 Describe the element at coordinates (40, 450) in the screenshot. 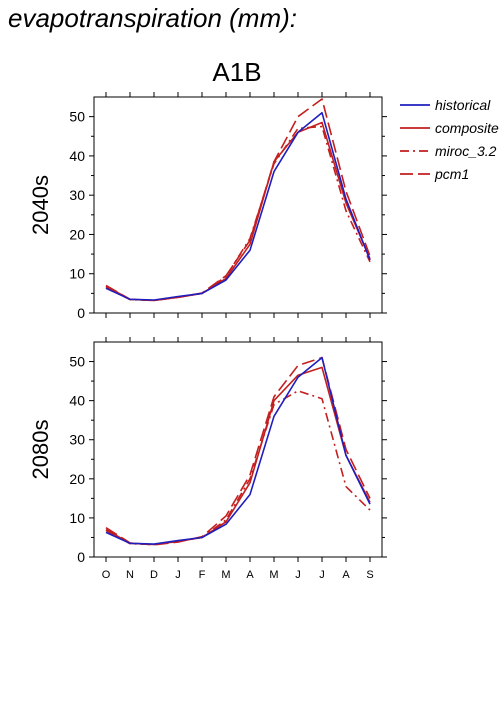

I see `panel-label: 2080s` at that location.